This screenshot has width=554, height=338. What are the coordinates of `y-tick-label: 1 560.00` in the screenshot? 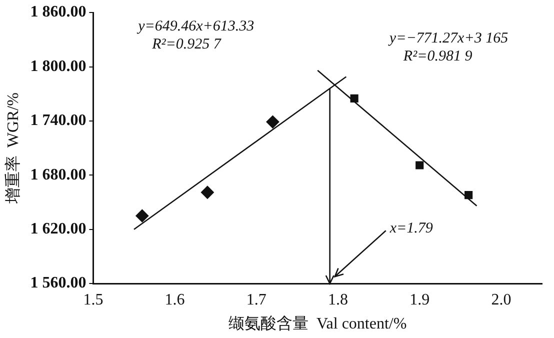 It's located at (58, 283).